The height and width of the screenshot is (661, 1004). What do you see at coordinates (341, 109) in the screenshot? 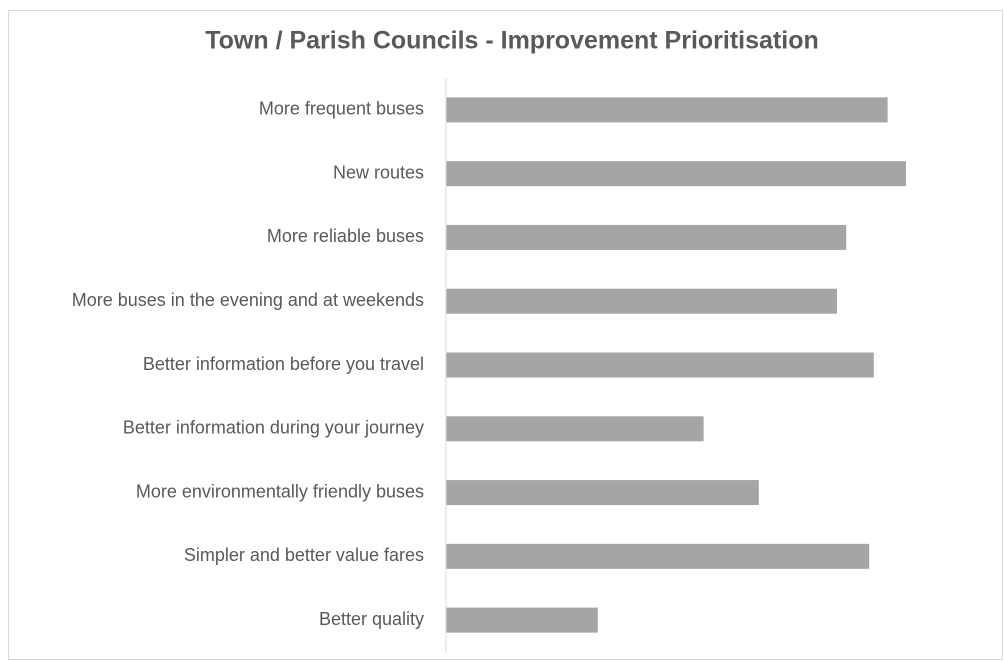
I see `y-tick-label: More frequent buses` at bounding box center [341, 109].